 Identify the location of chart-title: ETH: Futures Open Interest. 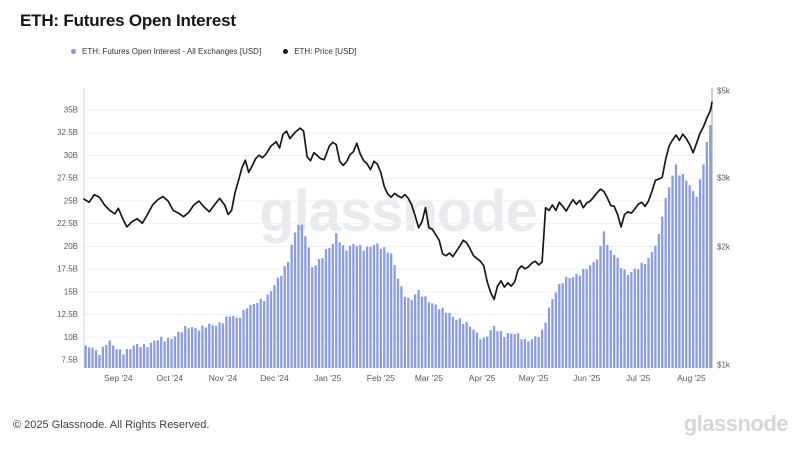
(128, 20).